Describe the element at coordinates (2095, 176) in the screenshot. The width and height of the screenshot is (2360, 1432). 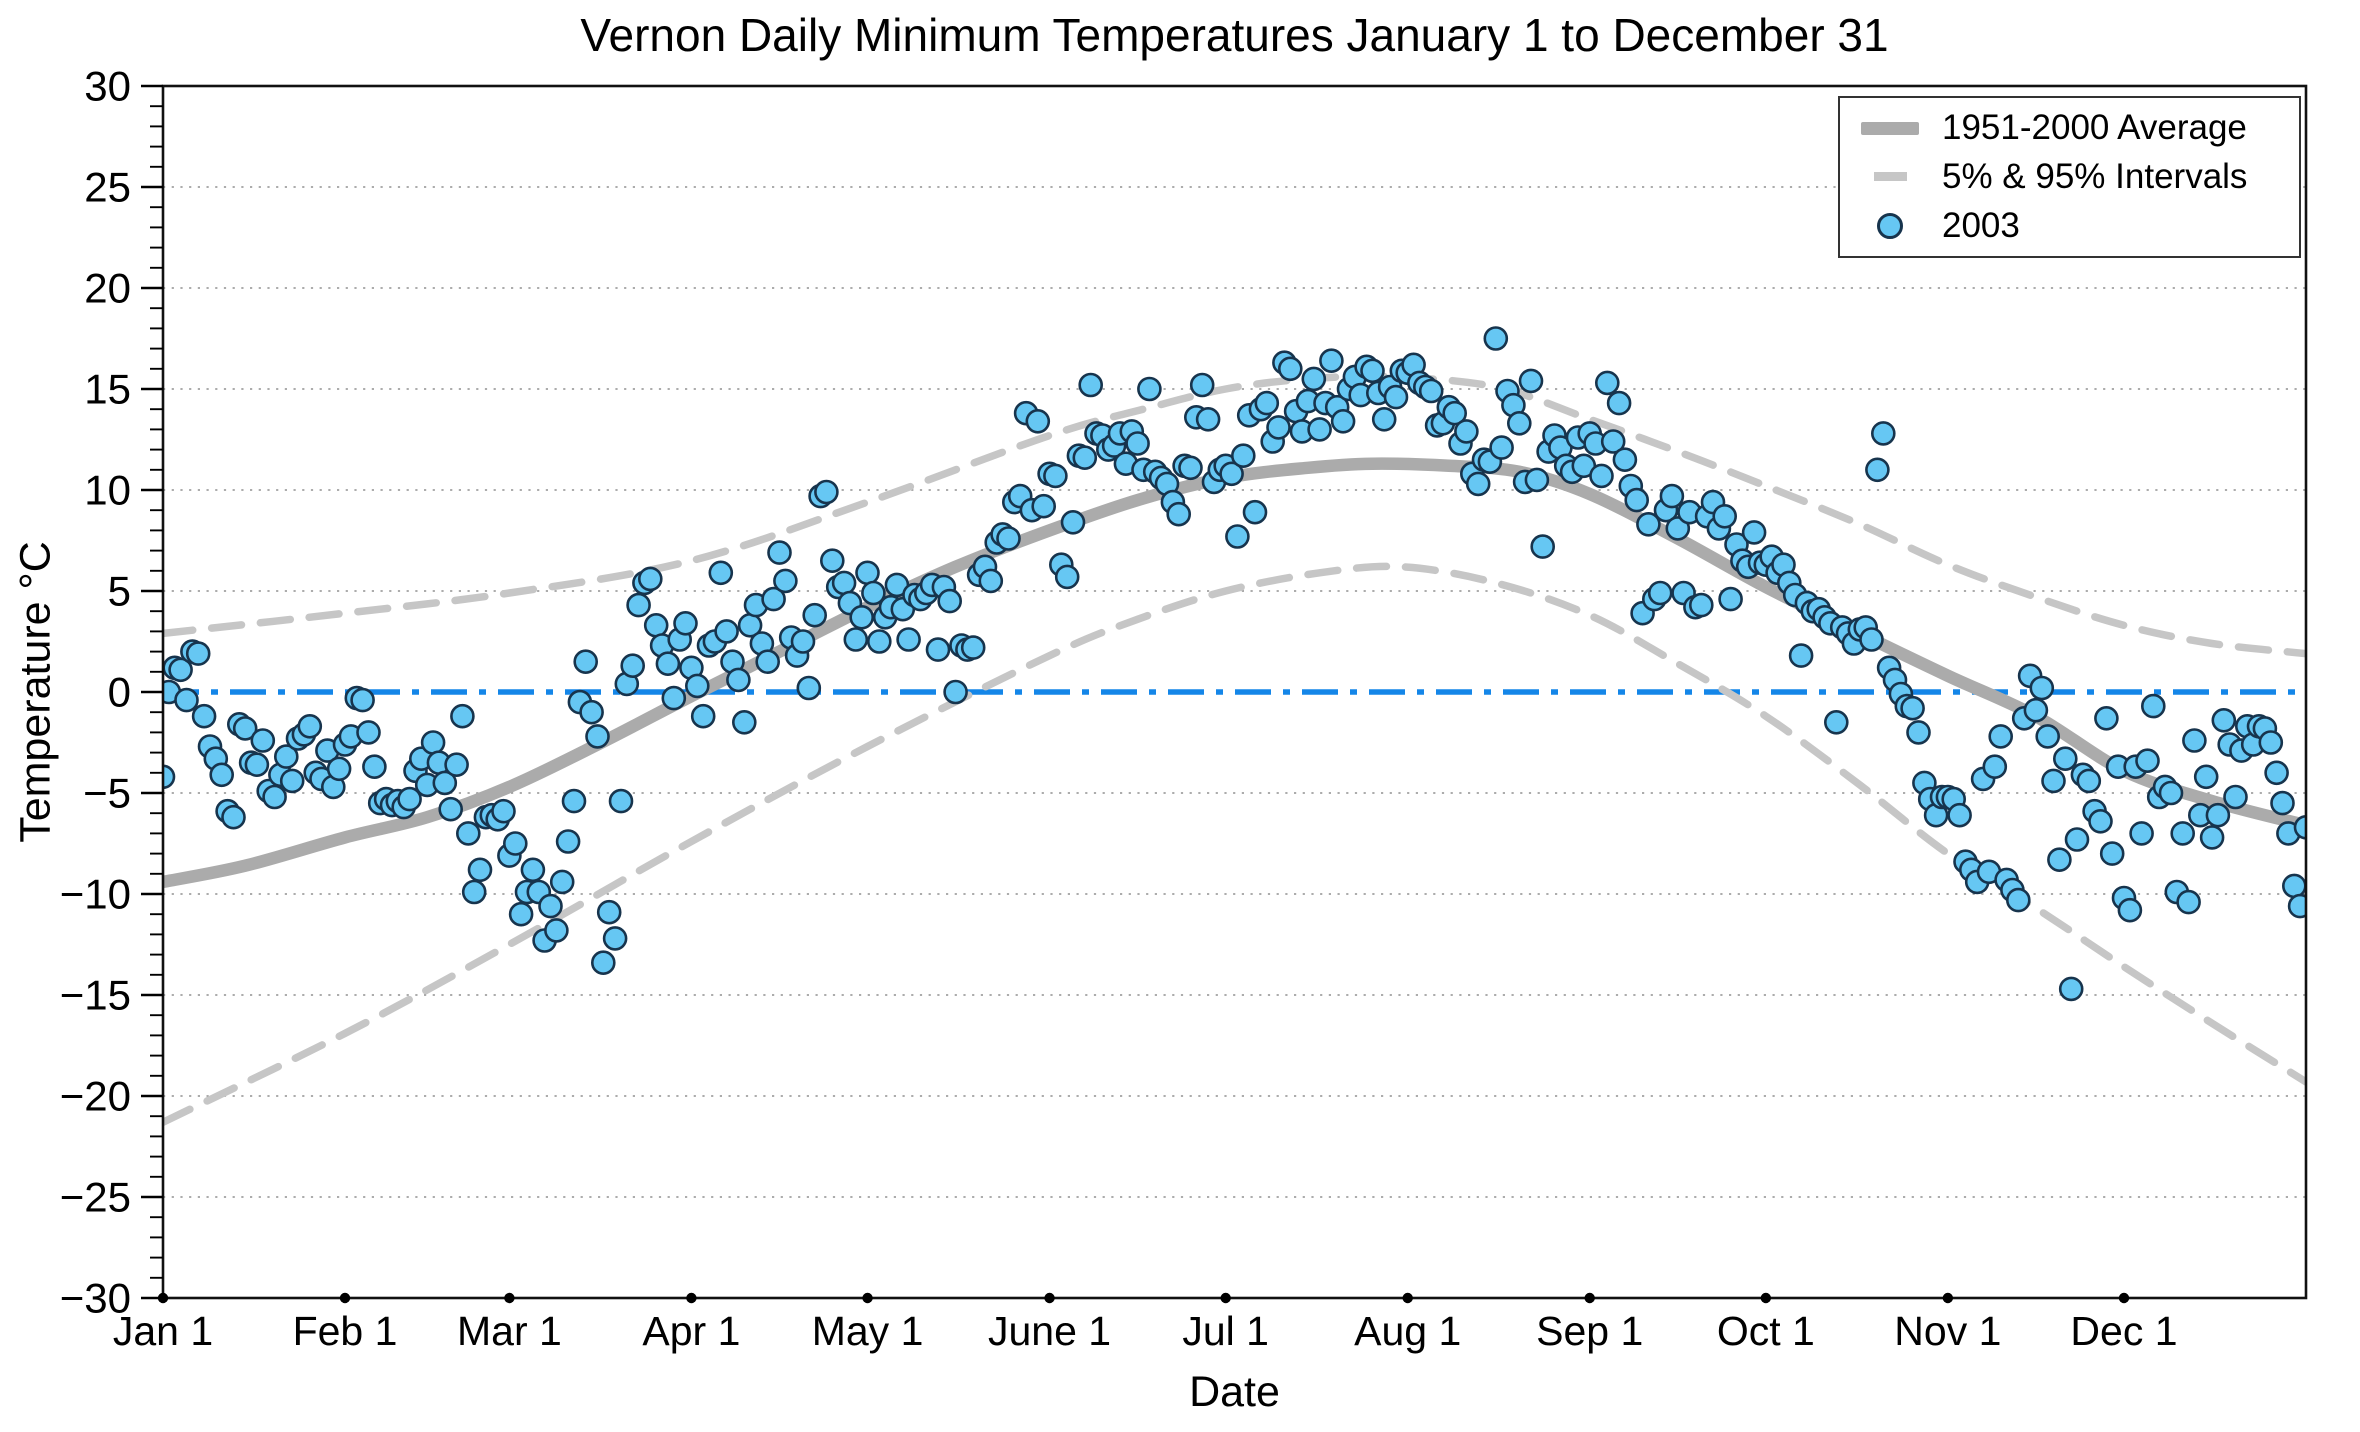
I see `legend-label-intervals: 5% & 95% Intervals` at that location.